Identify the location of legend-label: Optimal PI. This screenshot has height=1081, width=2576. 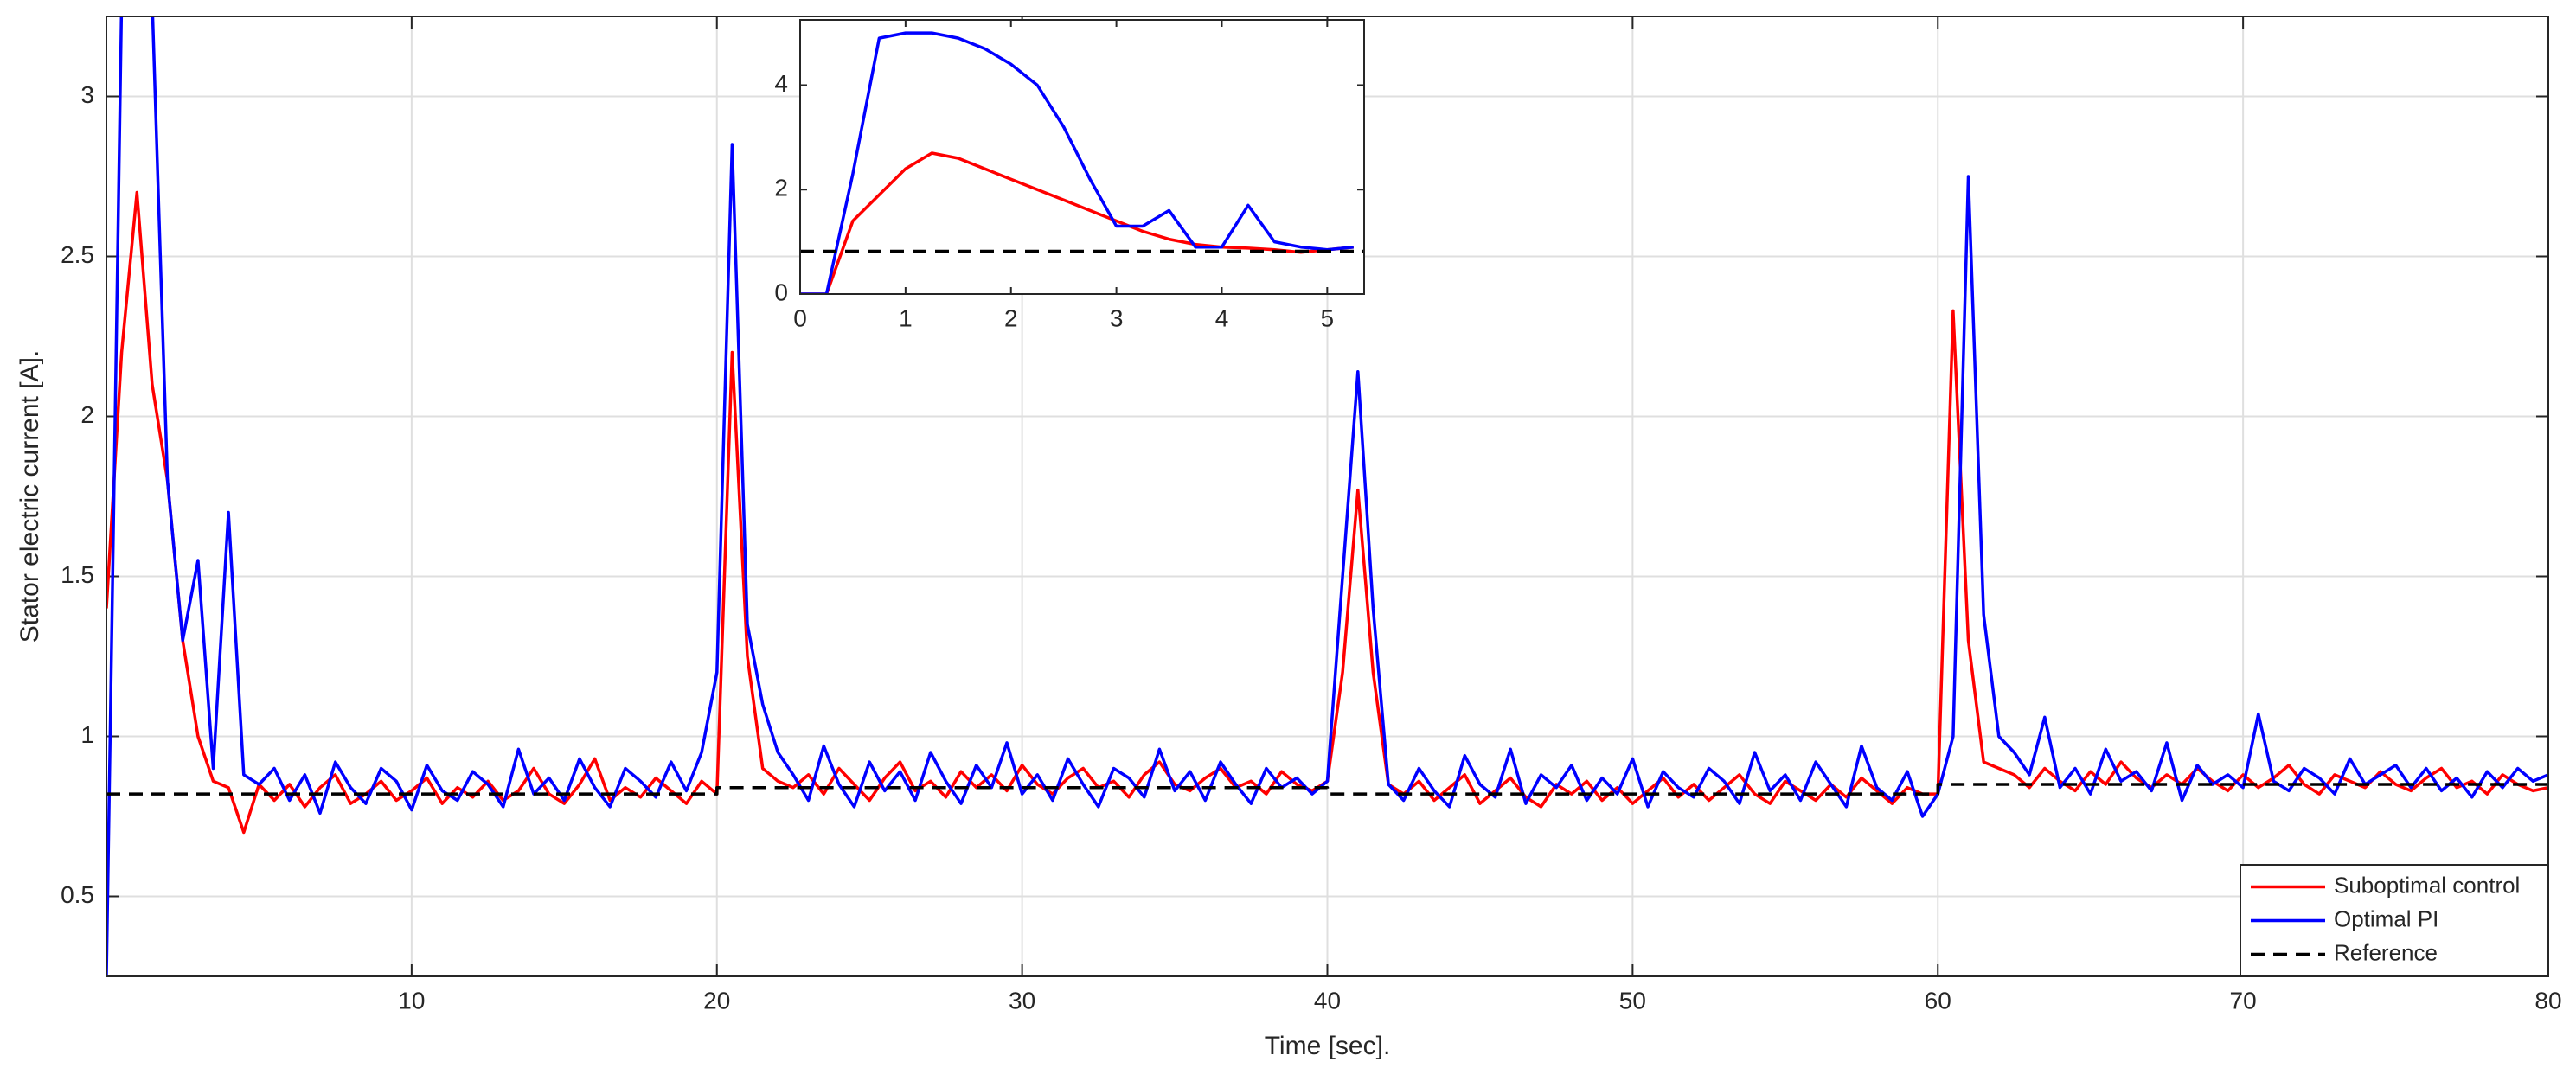
(2386, 918).